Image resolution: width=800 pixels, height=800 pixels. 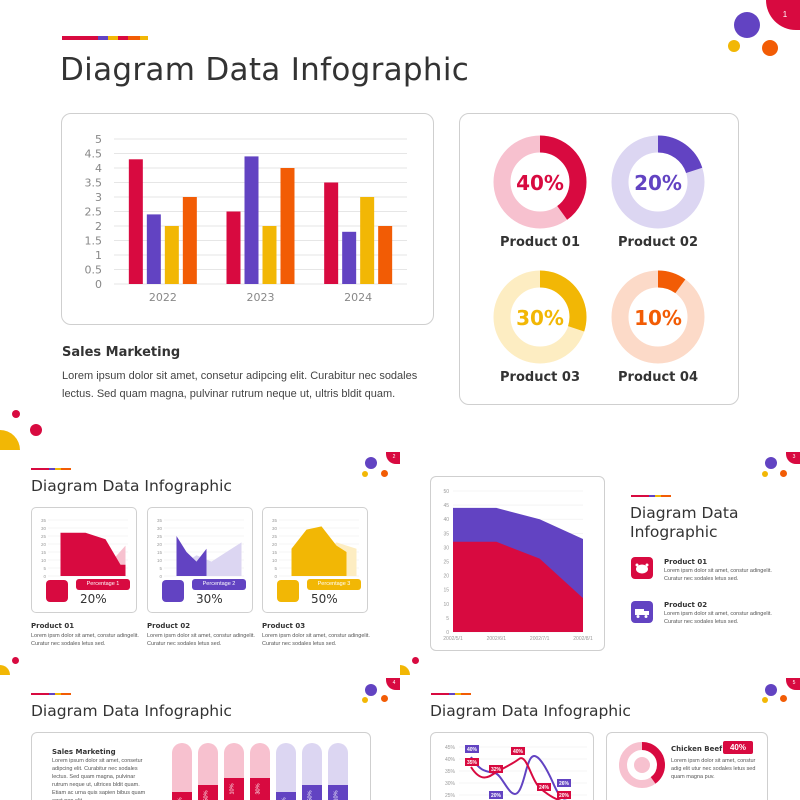 What do you see at coordinates (275, 528) in the screenshot?
I see `y-tick-label: 30` at bounding box center [275, 528].